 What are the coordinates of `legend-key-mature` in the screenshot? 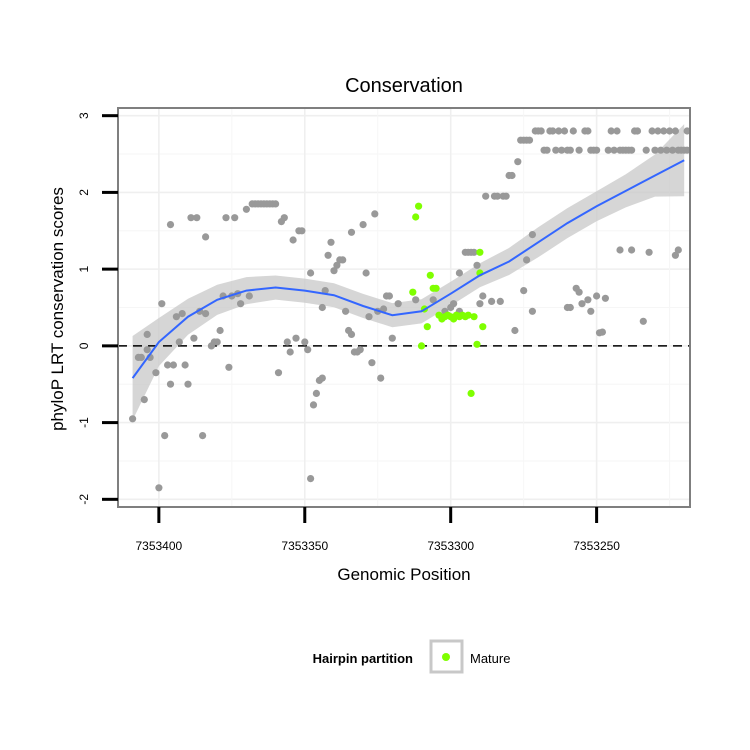 It's located at (446, 657).